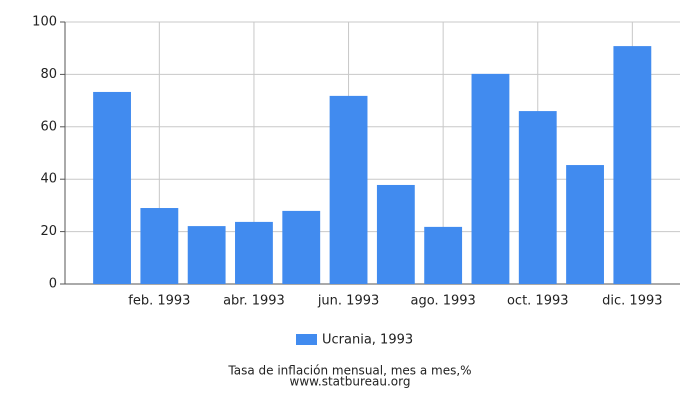  I want to click on x-tick-label: dic. 1993, so click(632, 301).